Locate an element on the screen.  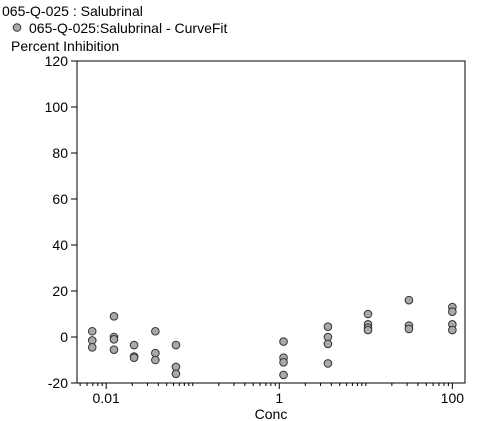
y-tick-label: -20 is located at coordinates (58, 383).